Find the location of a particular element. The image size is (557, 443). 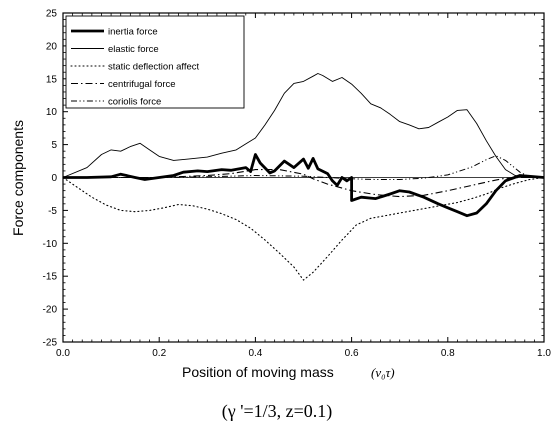

y-tick-label: -5 is located at coordinates (52, 211).